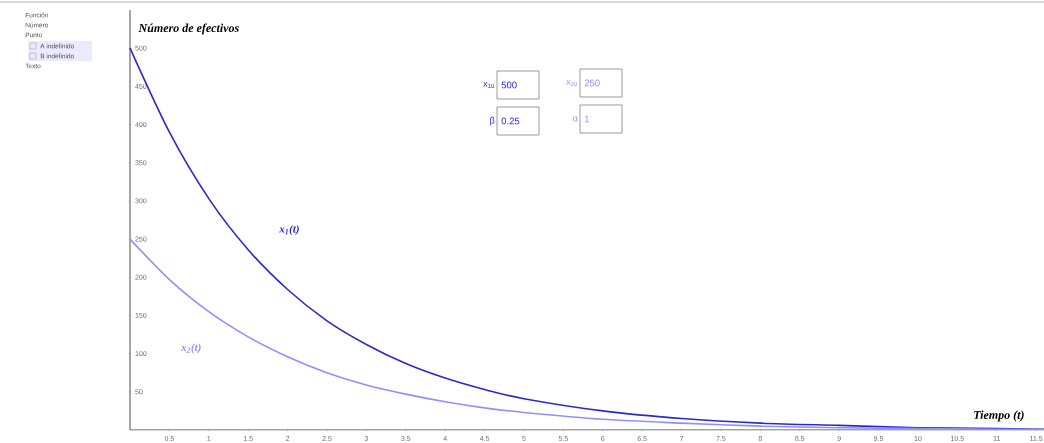 This screenshot has height=443, width=1044. I want to click on annotation: 250, so click(592, 83).